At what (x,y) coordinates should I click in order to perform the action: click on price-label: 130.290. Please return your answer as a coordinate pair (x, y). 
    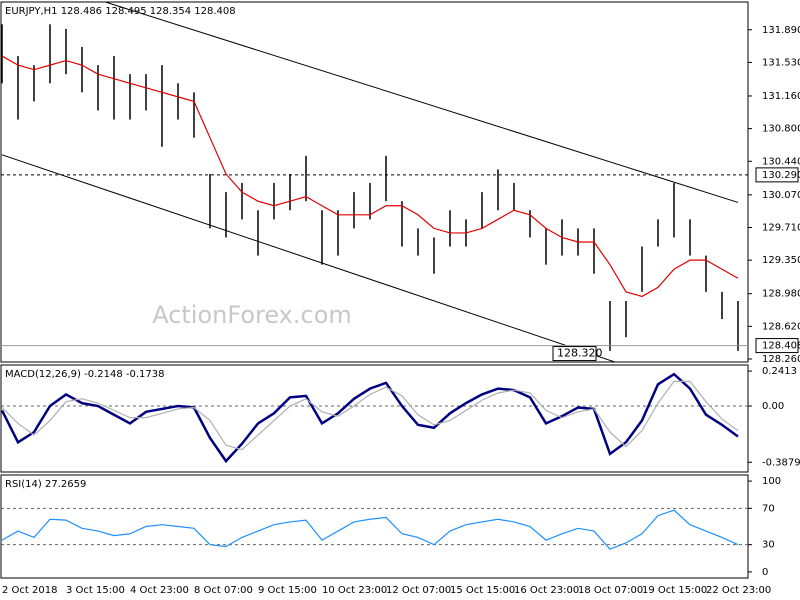
    Looking at the image, I should click on (781, 175).